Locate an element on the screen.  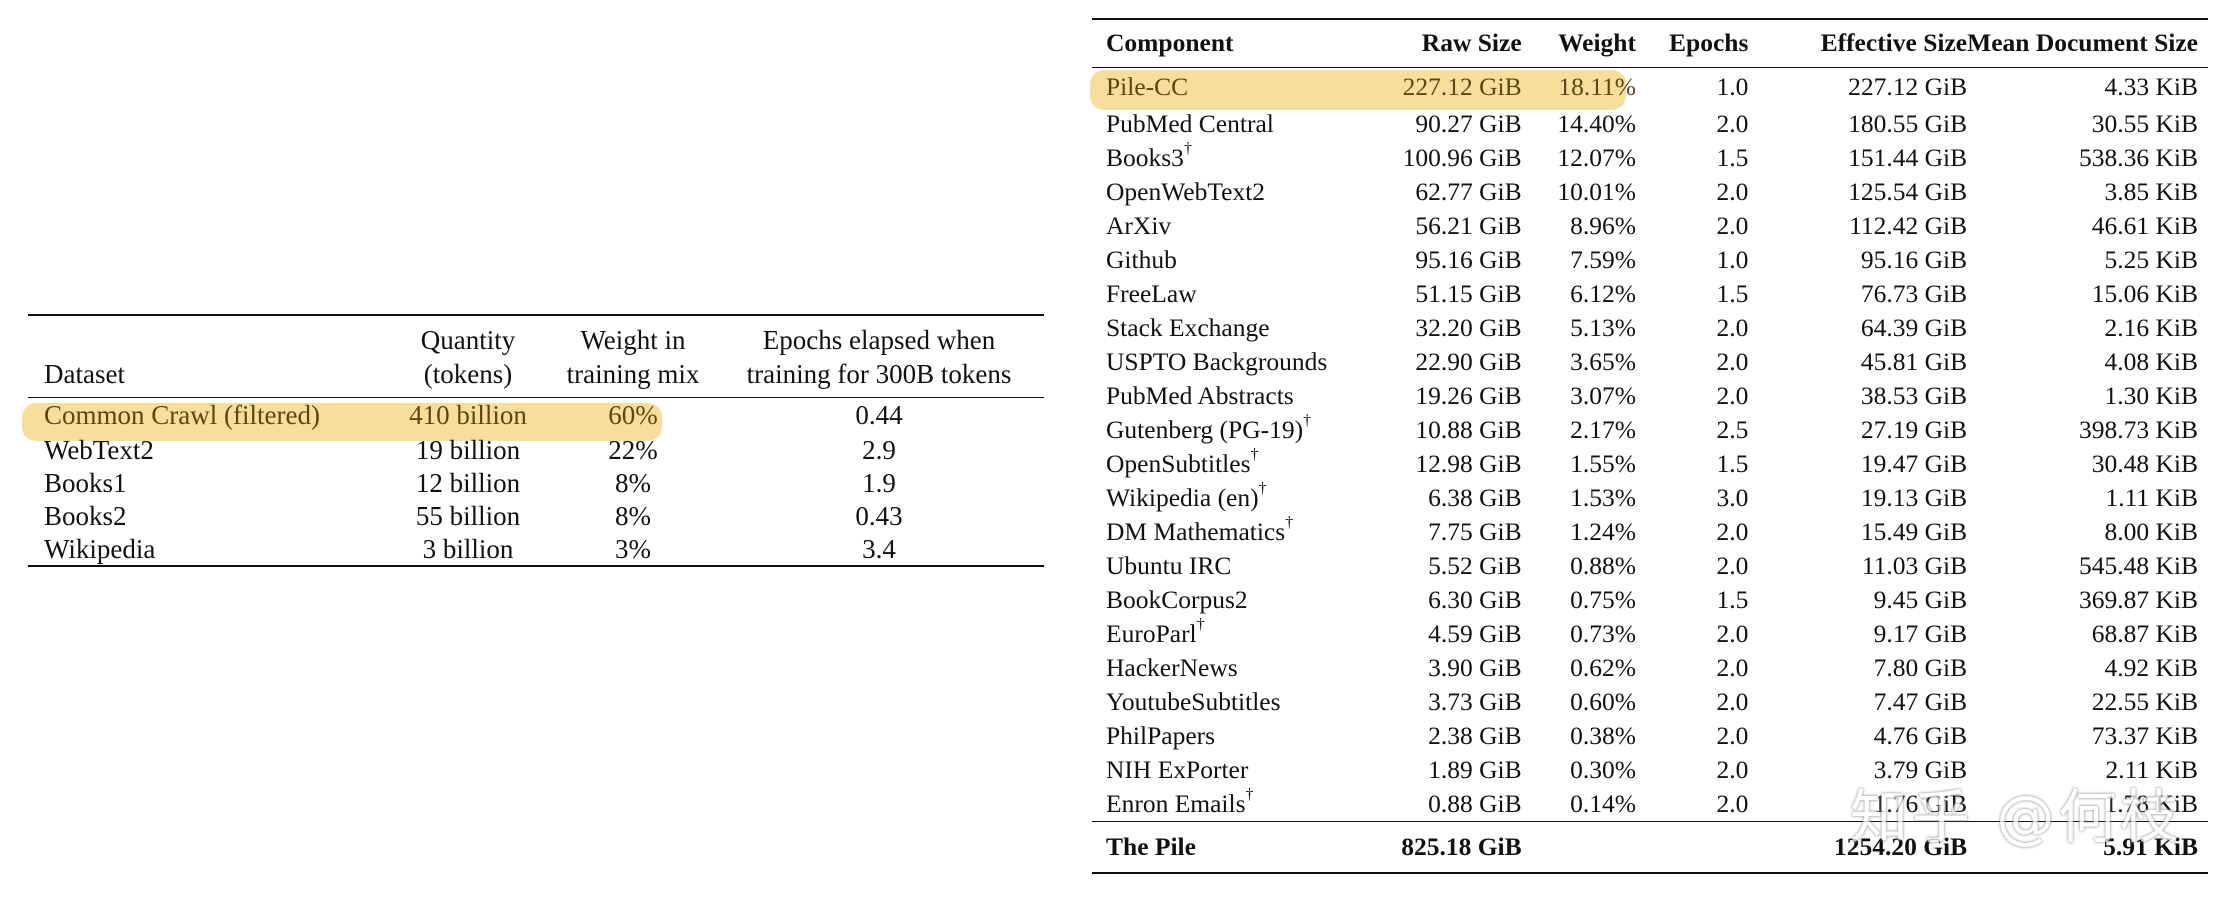
component-name: NIH ExPorter is located at coordinates (1177, 769).